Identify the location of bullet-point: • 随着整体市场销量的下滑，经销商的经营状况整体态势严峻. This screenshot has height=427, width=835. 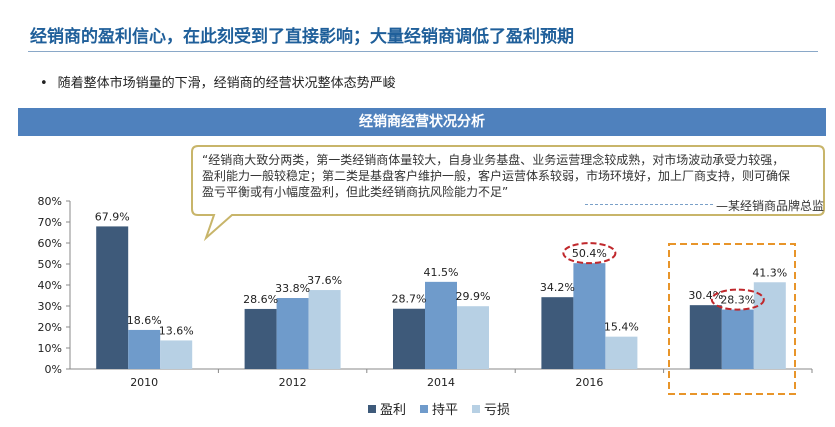
(218, 81).